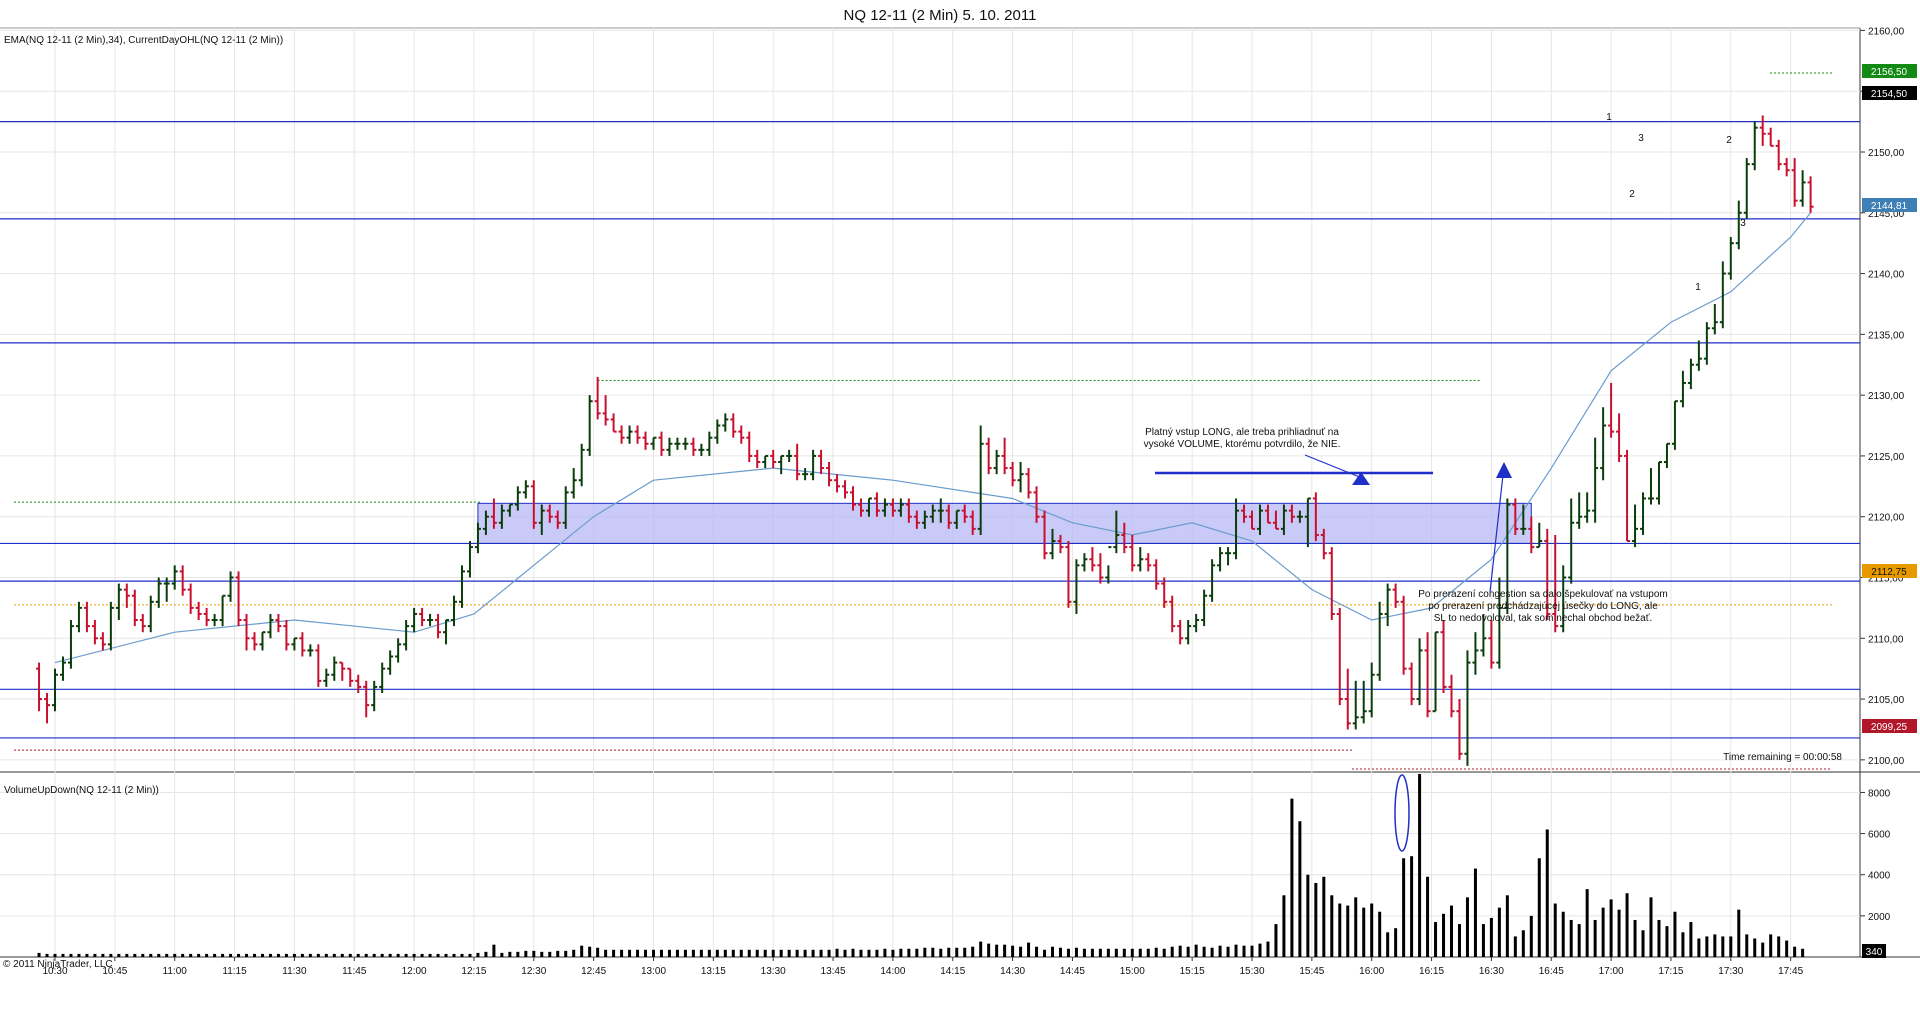 This screenshot has height=1015, width=1920. What do you see at coordinates (1670, 971) in the screenshot?
I see `x-tick-label: 17:15` at bounding box center [1670, 971].